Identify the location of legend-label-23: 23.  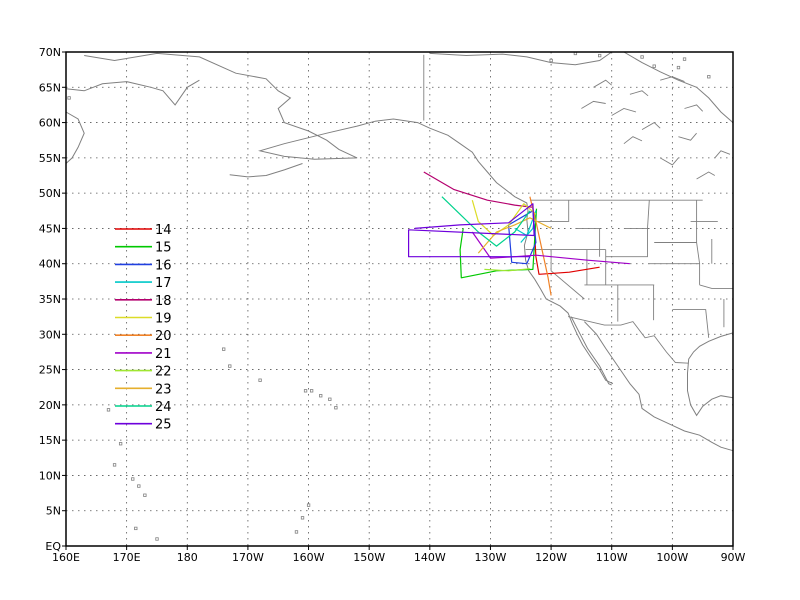
(163, 389).